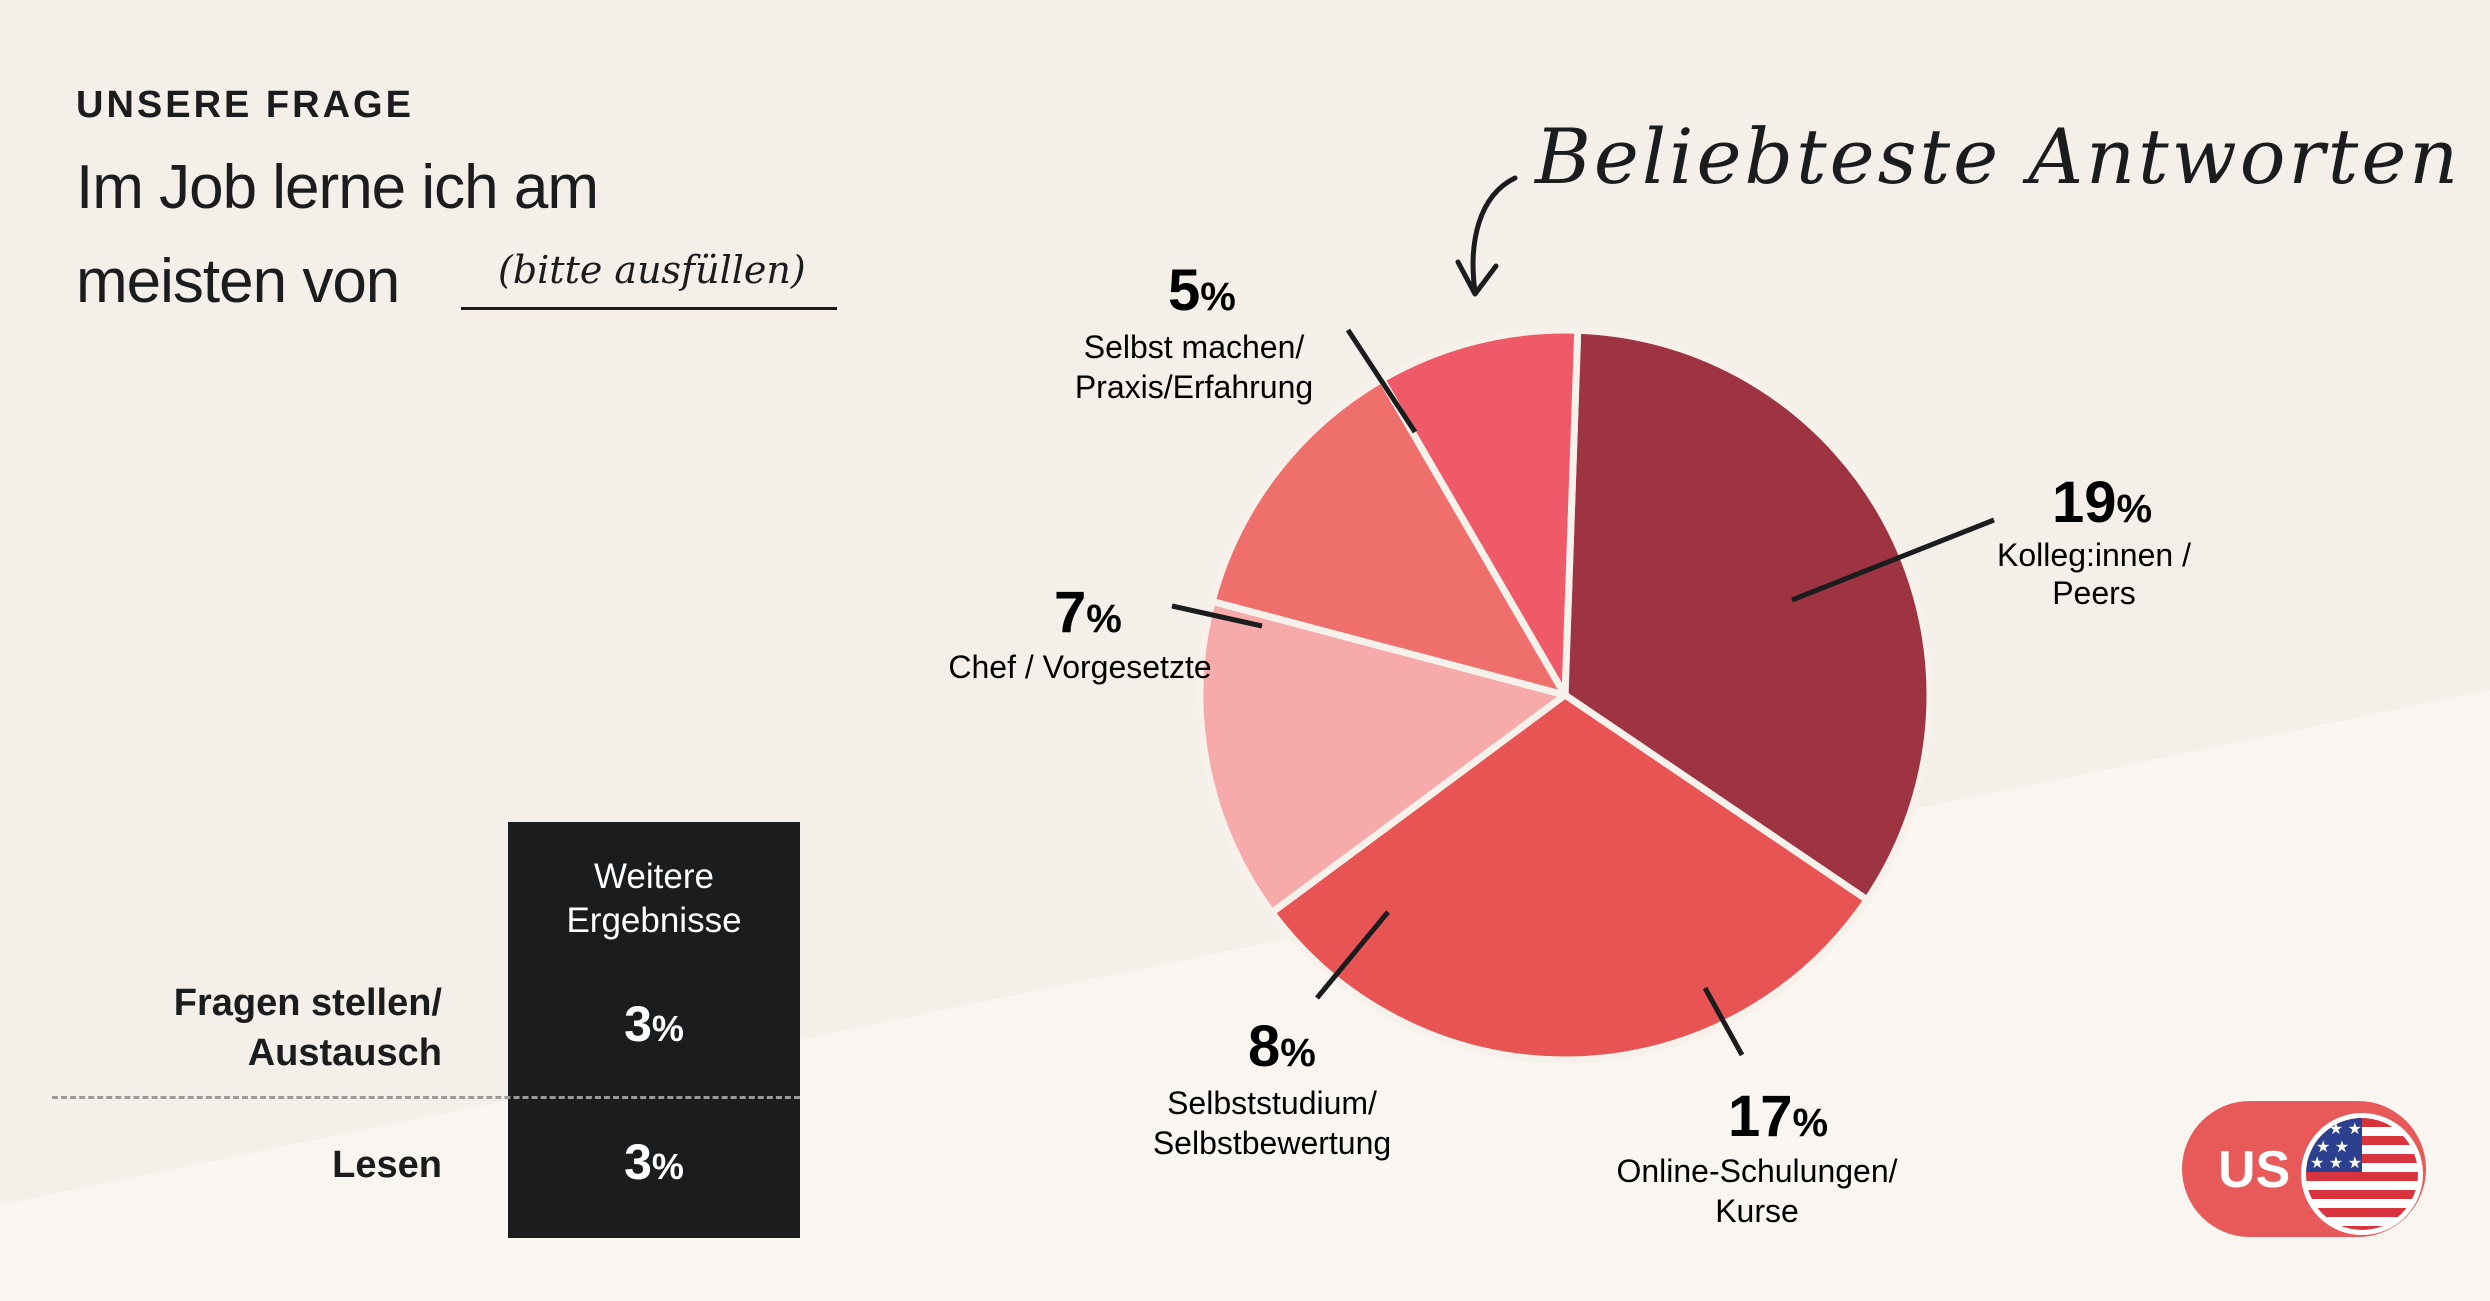  I want to click on label-selbststudium-1: Selbststudium/, so click(1272, 1103).